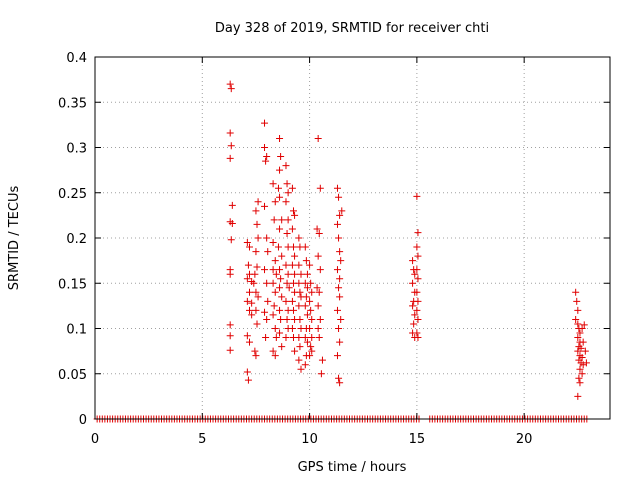 Image resolution: width=640 pixels, height=484 pixels. I want to click on y-tick-label: 0.15, so click(72, 284).